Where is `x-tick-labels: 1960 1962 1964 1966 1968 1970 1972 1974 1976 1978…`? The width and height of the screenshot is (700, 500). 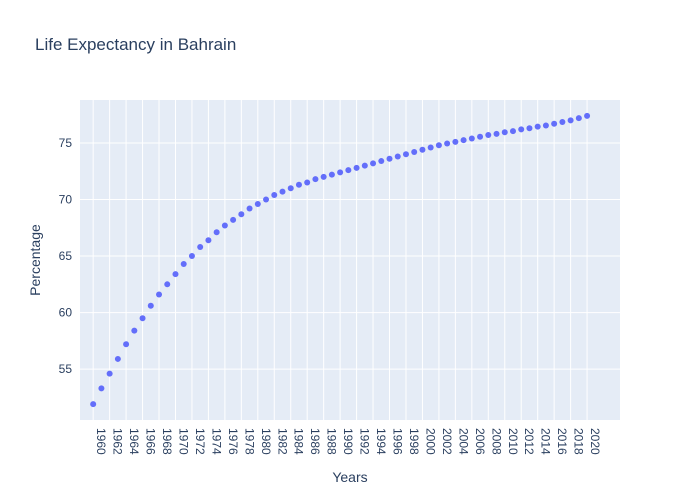 x-tick-labels: 1960 1962 1964 1966 1968 1970 1972 1974 1976 1978… is located at coordinates (348, 441).